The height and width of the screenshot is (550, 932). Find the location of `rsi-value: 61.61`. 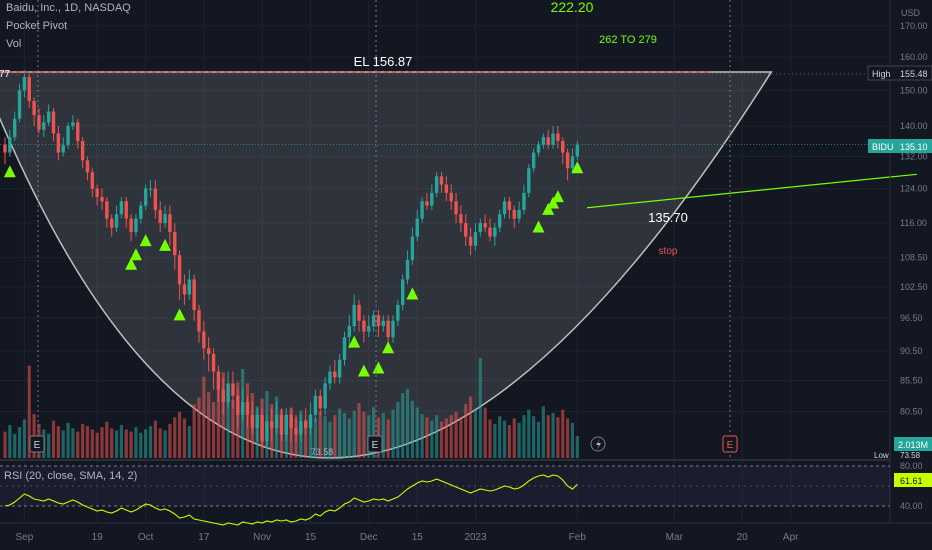

rsi-value: 61.61 is located at coordinates (911, 481).